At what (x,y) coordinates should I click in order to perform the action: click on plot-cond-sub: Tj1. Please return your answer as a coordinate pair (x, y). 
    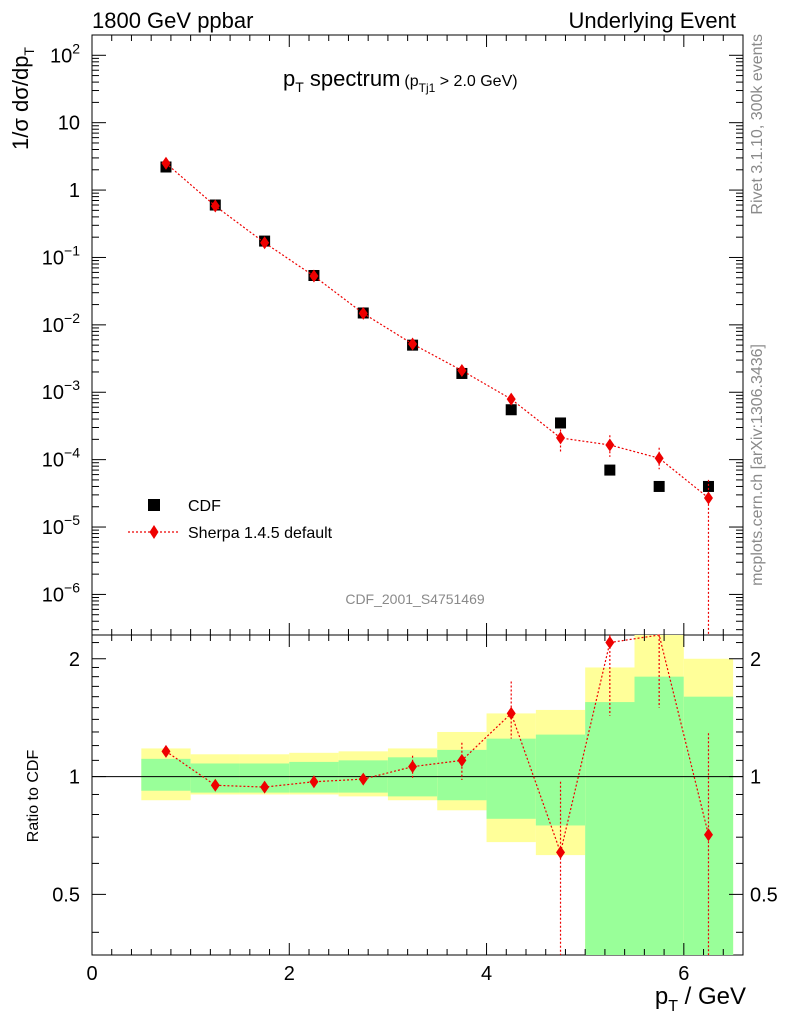
    Looking at the image, I should click on (427, 88).